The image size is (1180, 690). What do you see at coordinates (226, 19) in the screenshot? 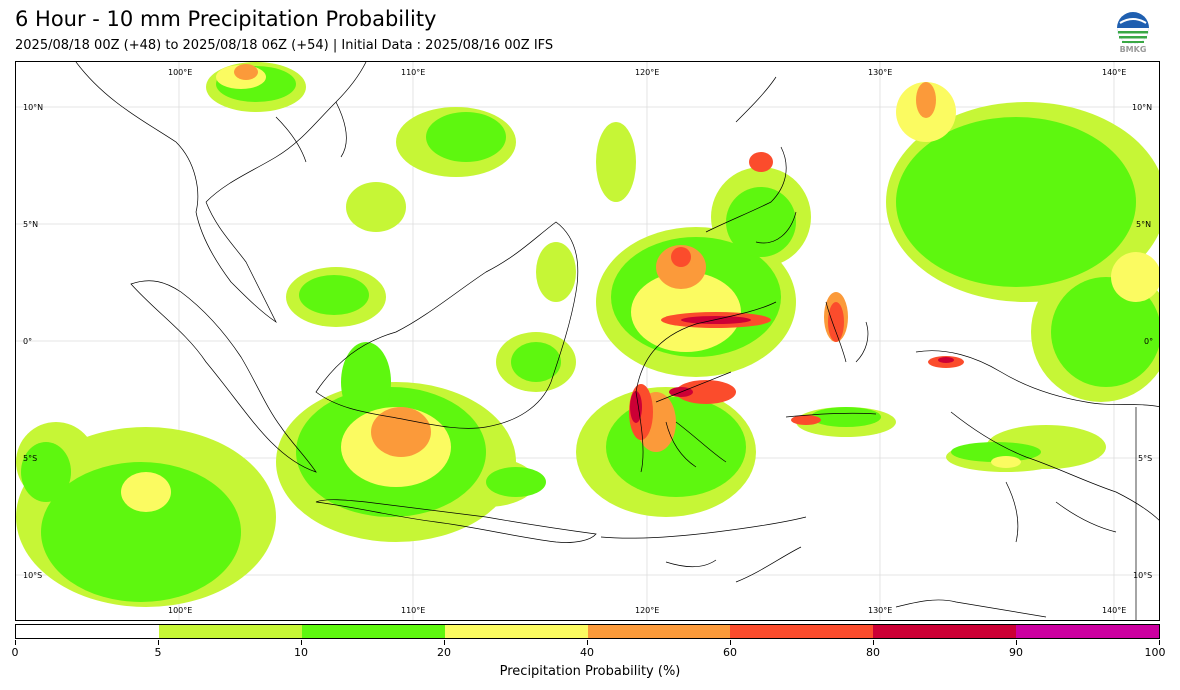
I see `map-title: 6 Hour - 10 mm Precipitation Probability` at bounding box center [226, 19].